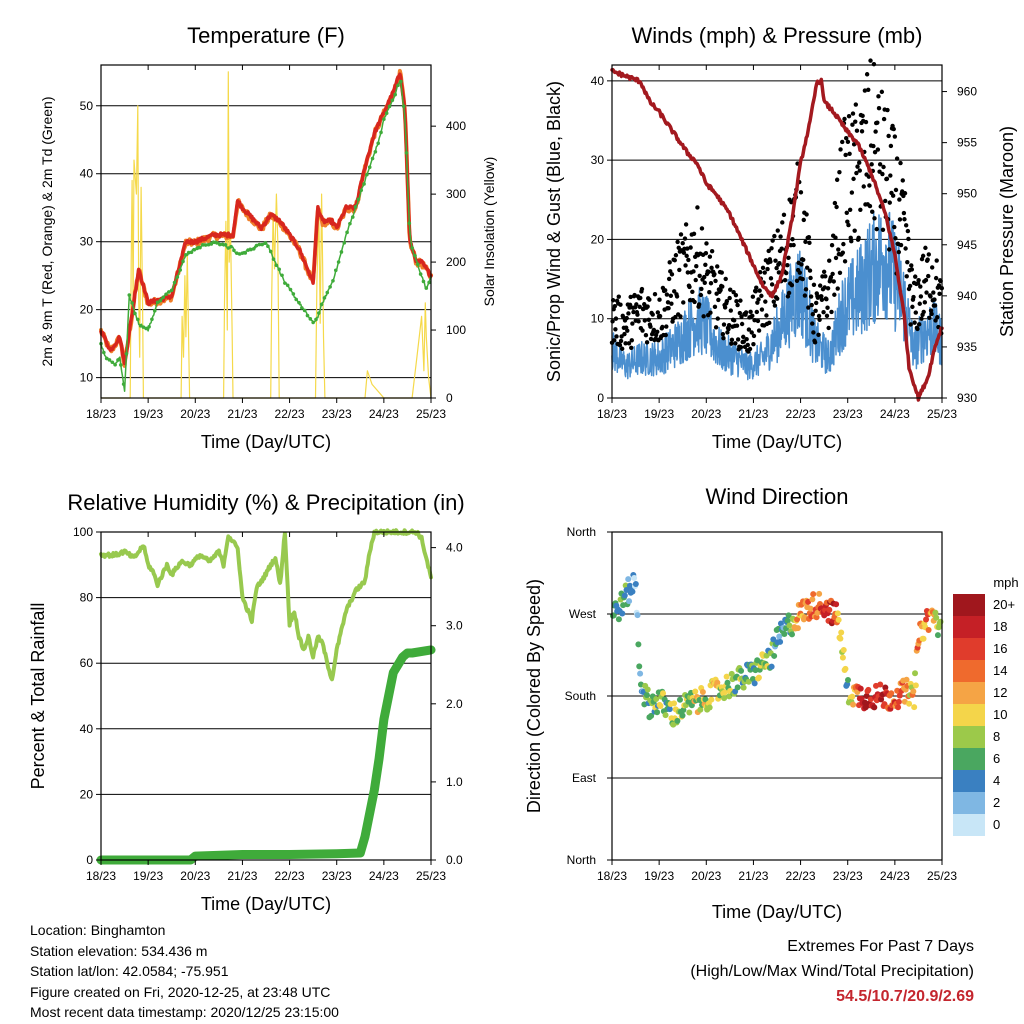 The width and height of the screenshot is (1024, 1024). I want to click on y-right-tick-label: 3.0, so click(454, 626).